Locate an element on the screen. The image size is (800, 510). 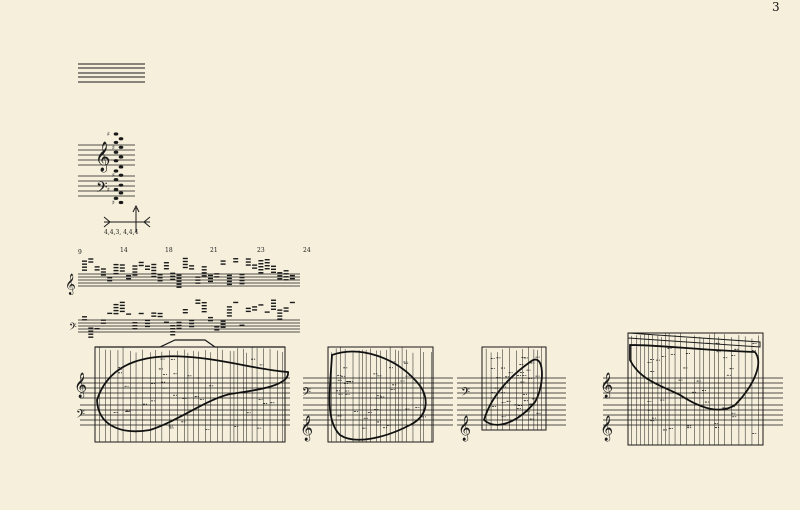
measure-number: 14 is located at coordinates (124, 250).